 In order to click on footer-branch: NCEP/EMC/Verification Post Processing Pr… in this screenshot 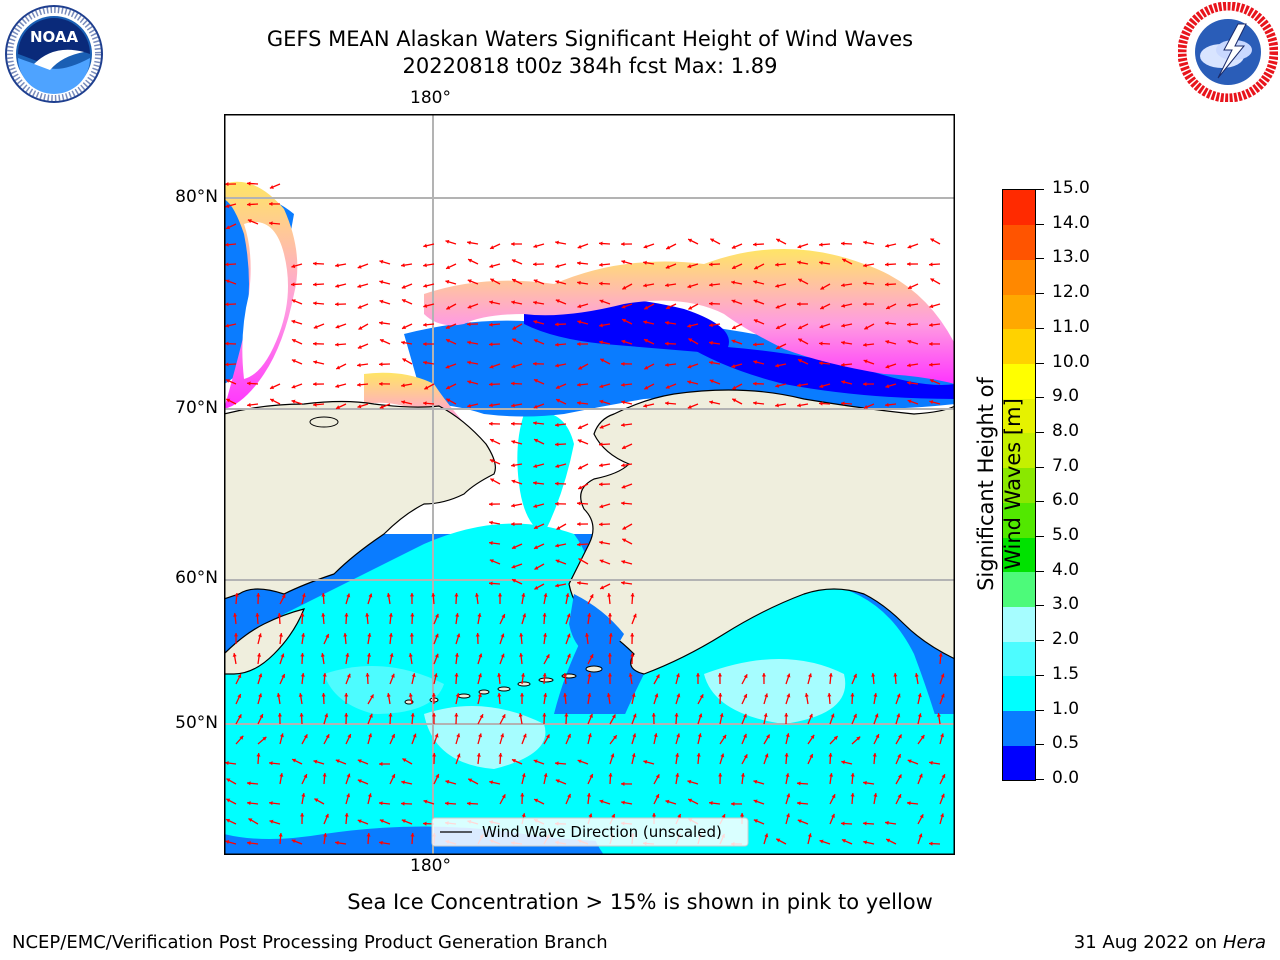, I will do `click(310, 942)`.